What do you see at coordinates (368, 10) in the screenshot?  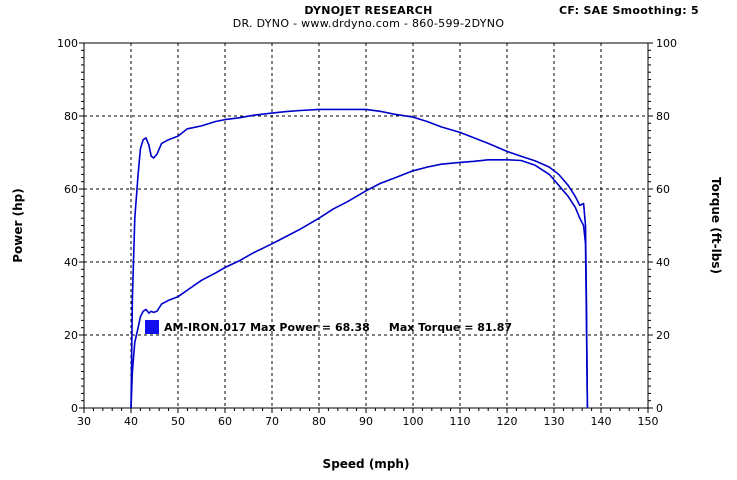 I see `chart-title: DYNOJET RESEARCH` at bounding box center [368, 10].